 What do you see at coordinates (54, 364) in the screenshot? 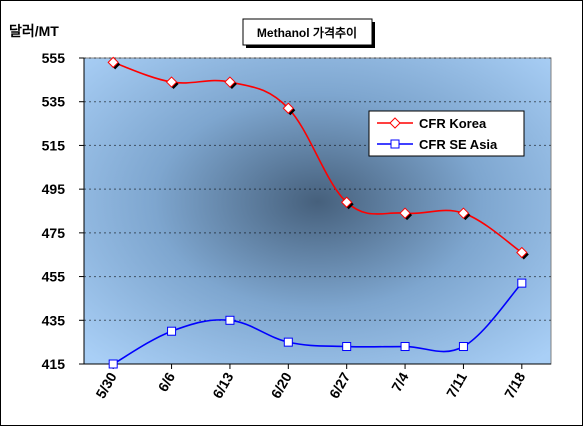
I see `y-tick-label: 415` at bounding box center [54, 364].